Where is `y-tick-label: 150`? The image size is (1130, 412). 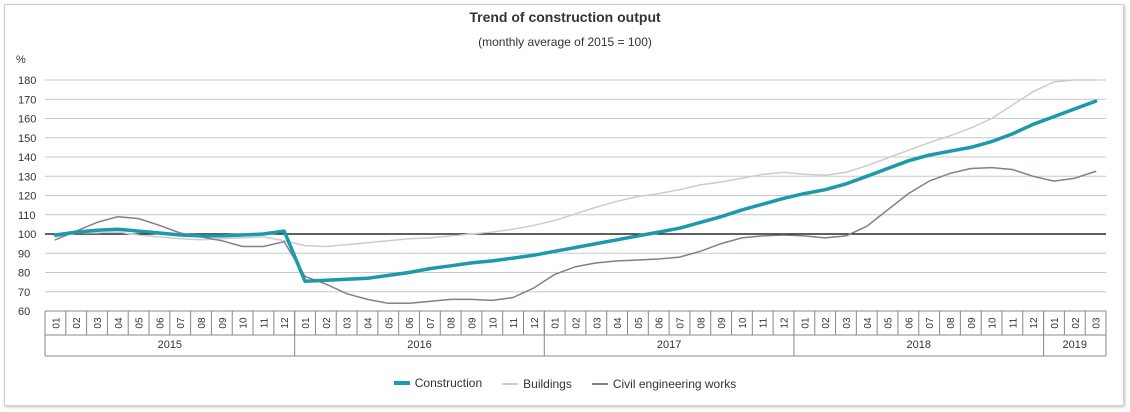 y-tick-label: 150 is located at coordinates (27, 139).